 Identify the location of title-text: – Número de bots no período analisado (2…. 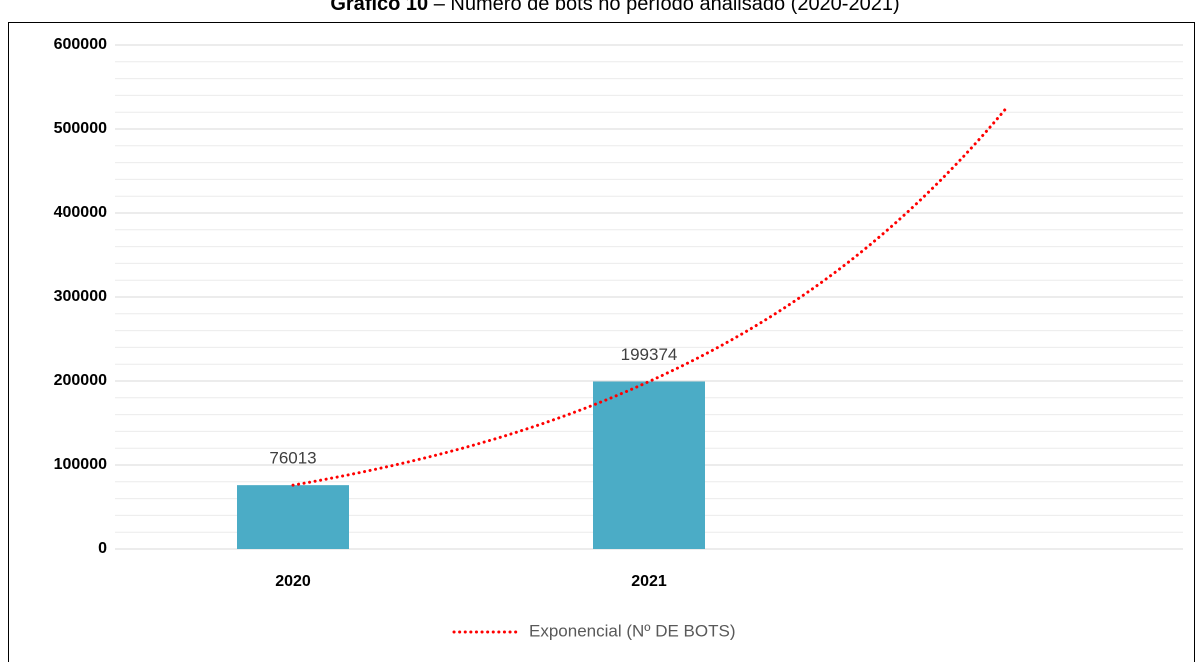
(667, 7).